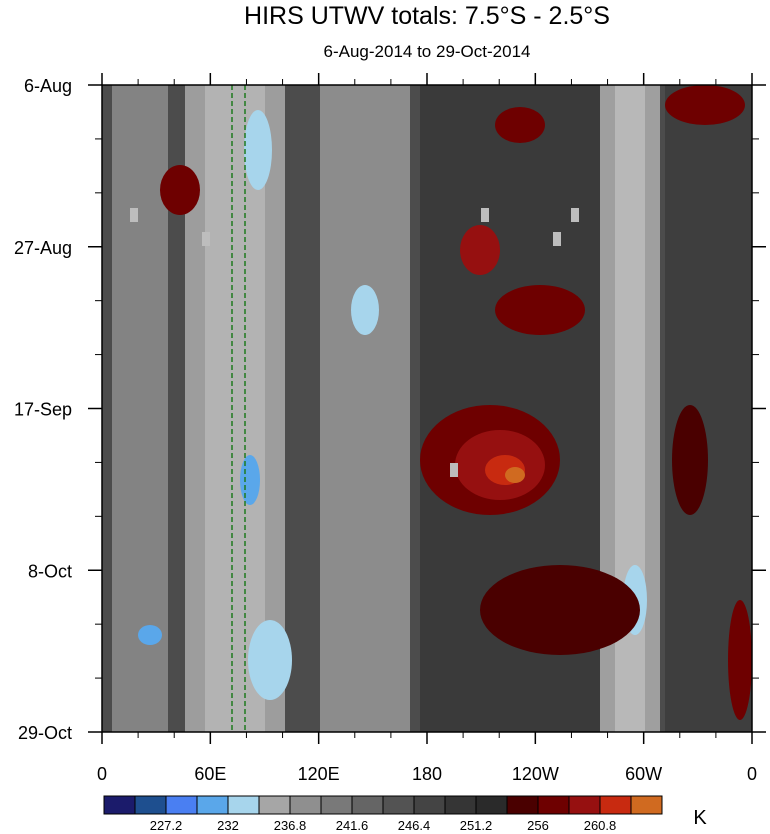  What do you see at coordinates (427, 16) in the screenshot?
I see `chart-title: HIRS UTWV totals: 7.5°S - 2.5°S` at bounding box center [427, 16].